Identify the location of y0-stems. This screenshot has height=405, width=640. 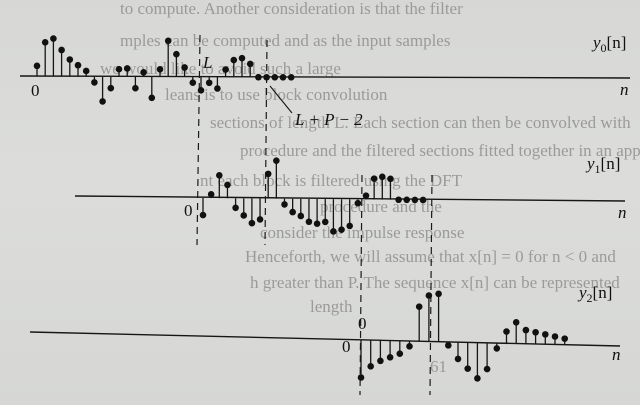
(164, 70).